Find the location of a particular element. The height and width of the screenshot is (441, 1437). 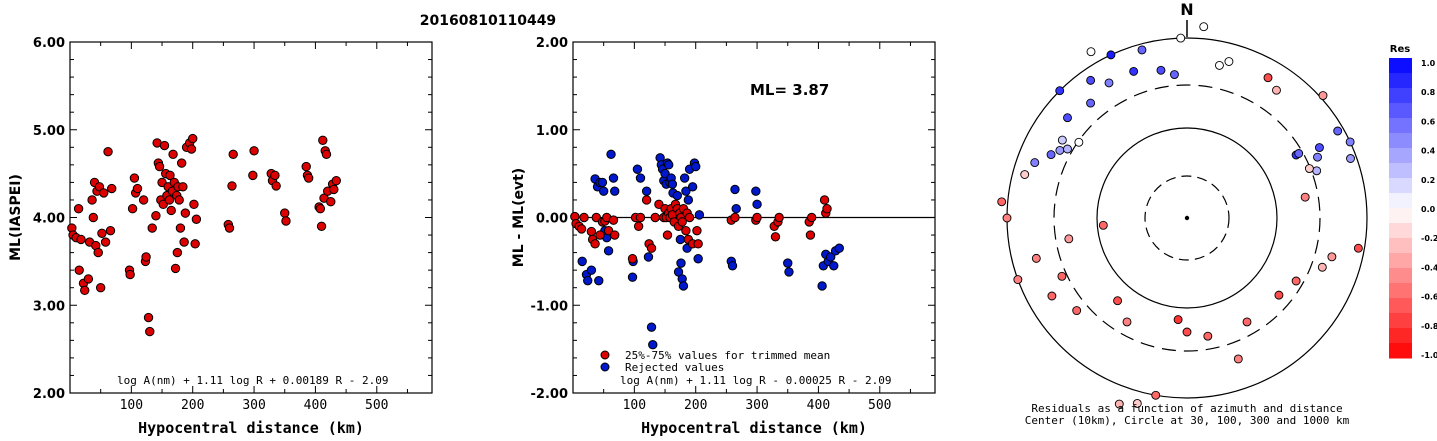

y-tick-label: -1.00 is located at coordinates (549, 306).